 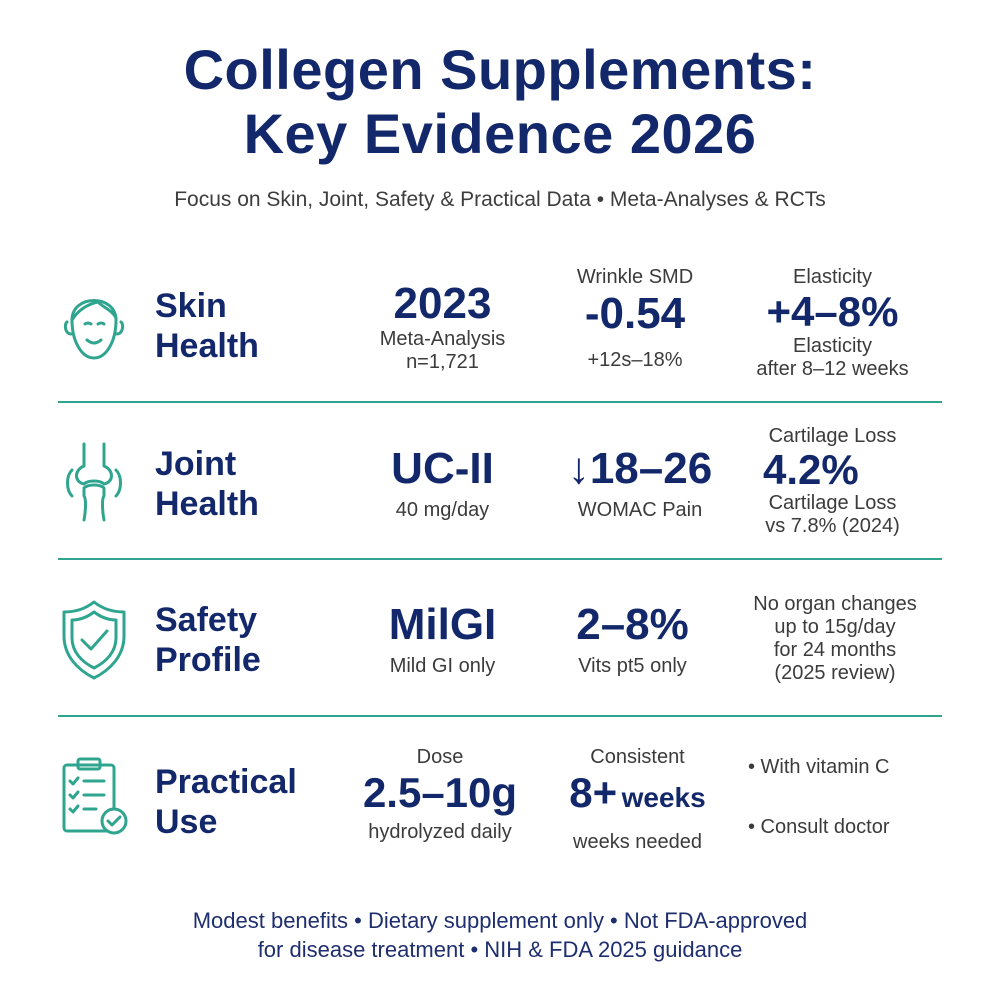 I want to click on duration-unit: weeks, so click(x=663, y=797).